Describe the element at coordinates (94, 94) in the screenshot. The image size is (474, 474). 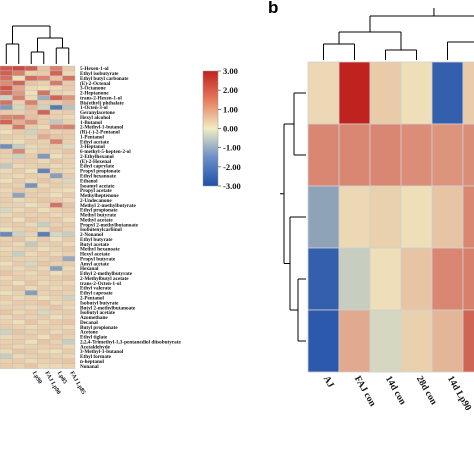
I see `row-label: 2-Heptanone` at that location.